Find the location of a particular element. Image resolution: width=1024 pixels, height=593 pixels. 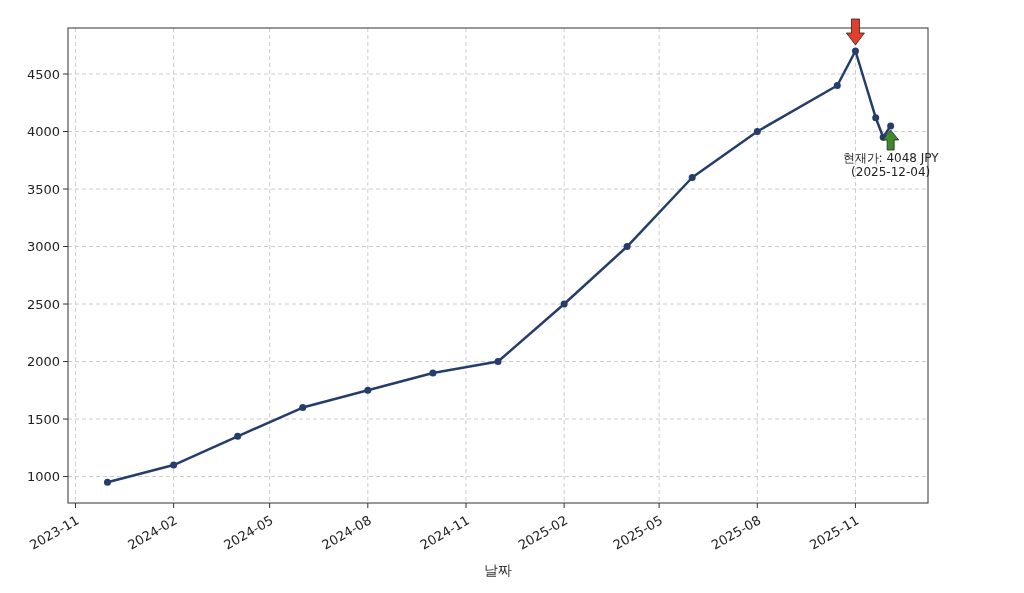

y-tick-label: 3000 is located at coordinates (43, 247).